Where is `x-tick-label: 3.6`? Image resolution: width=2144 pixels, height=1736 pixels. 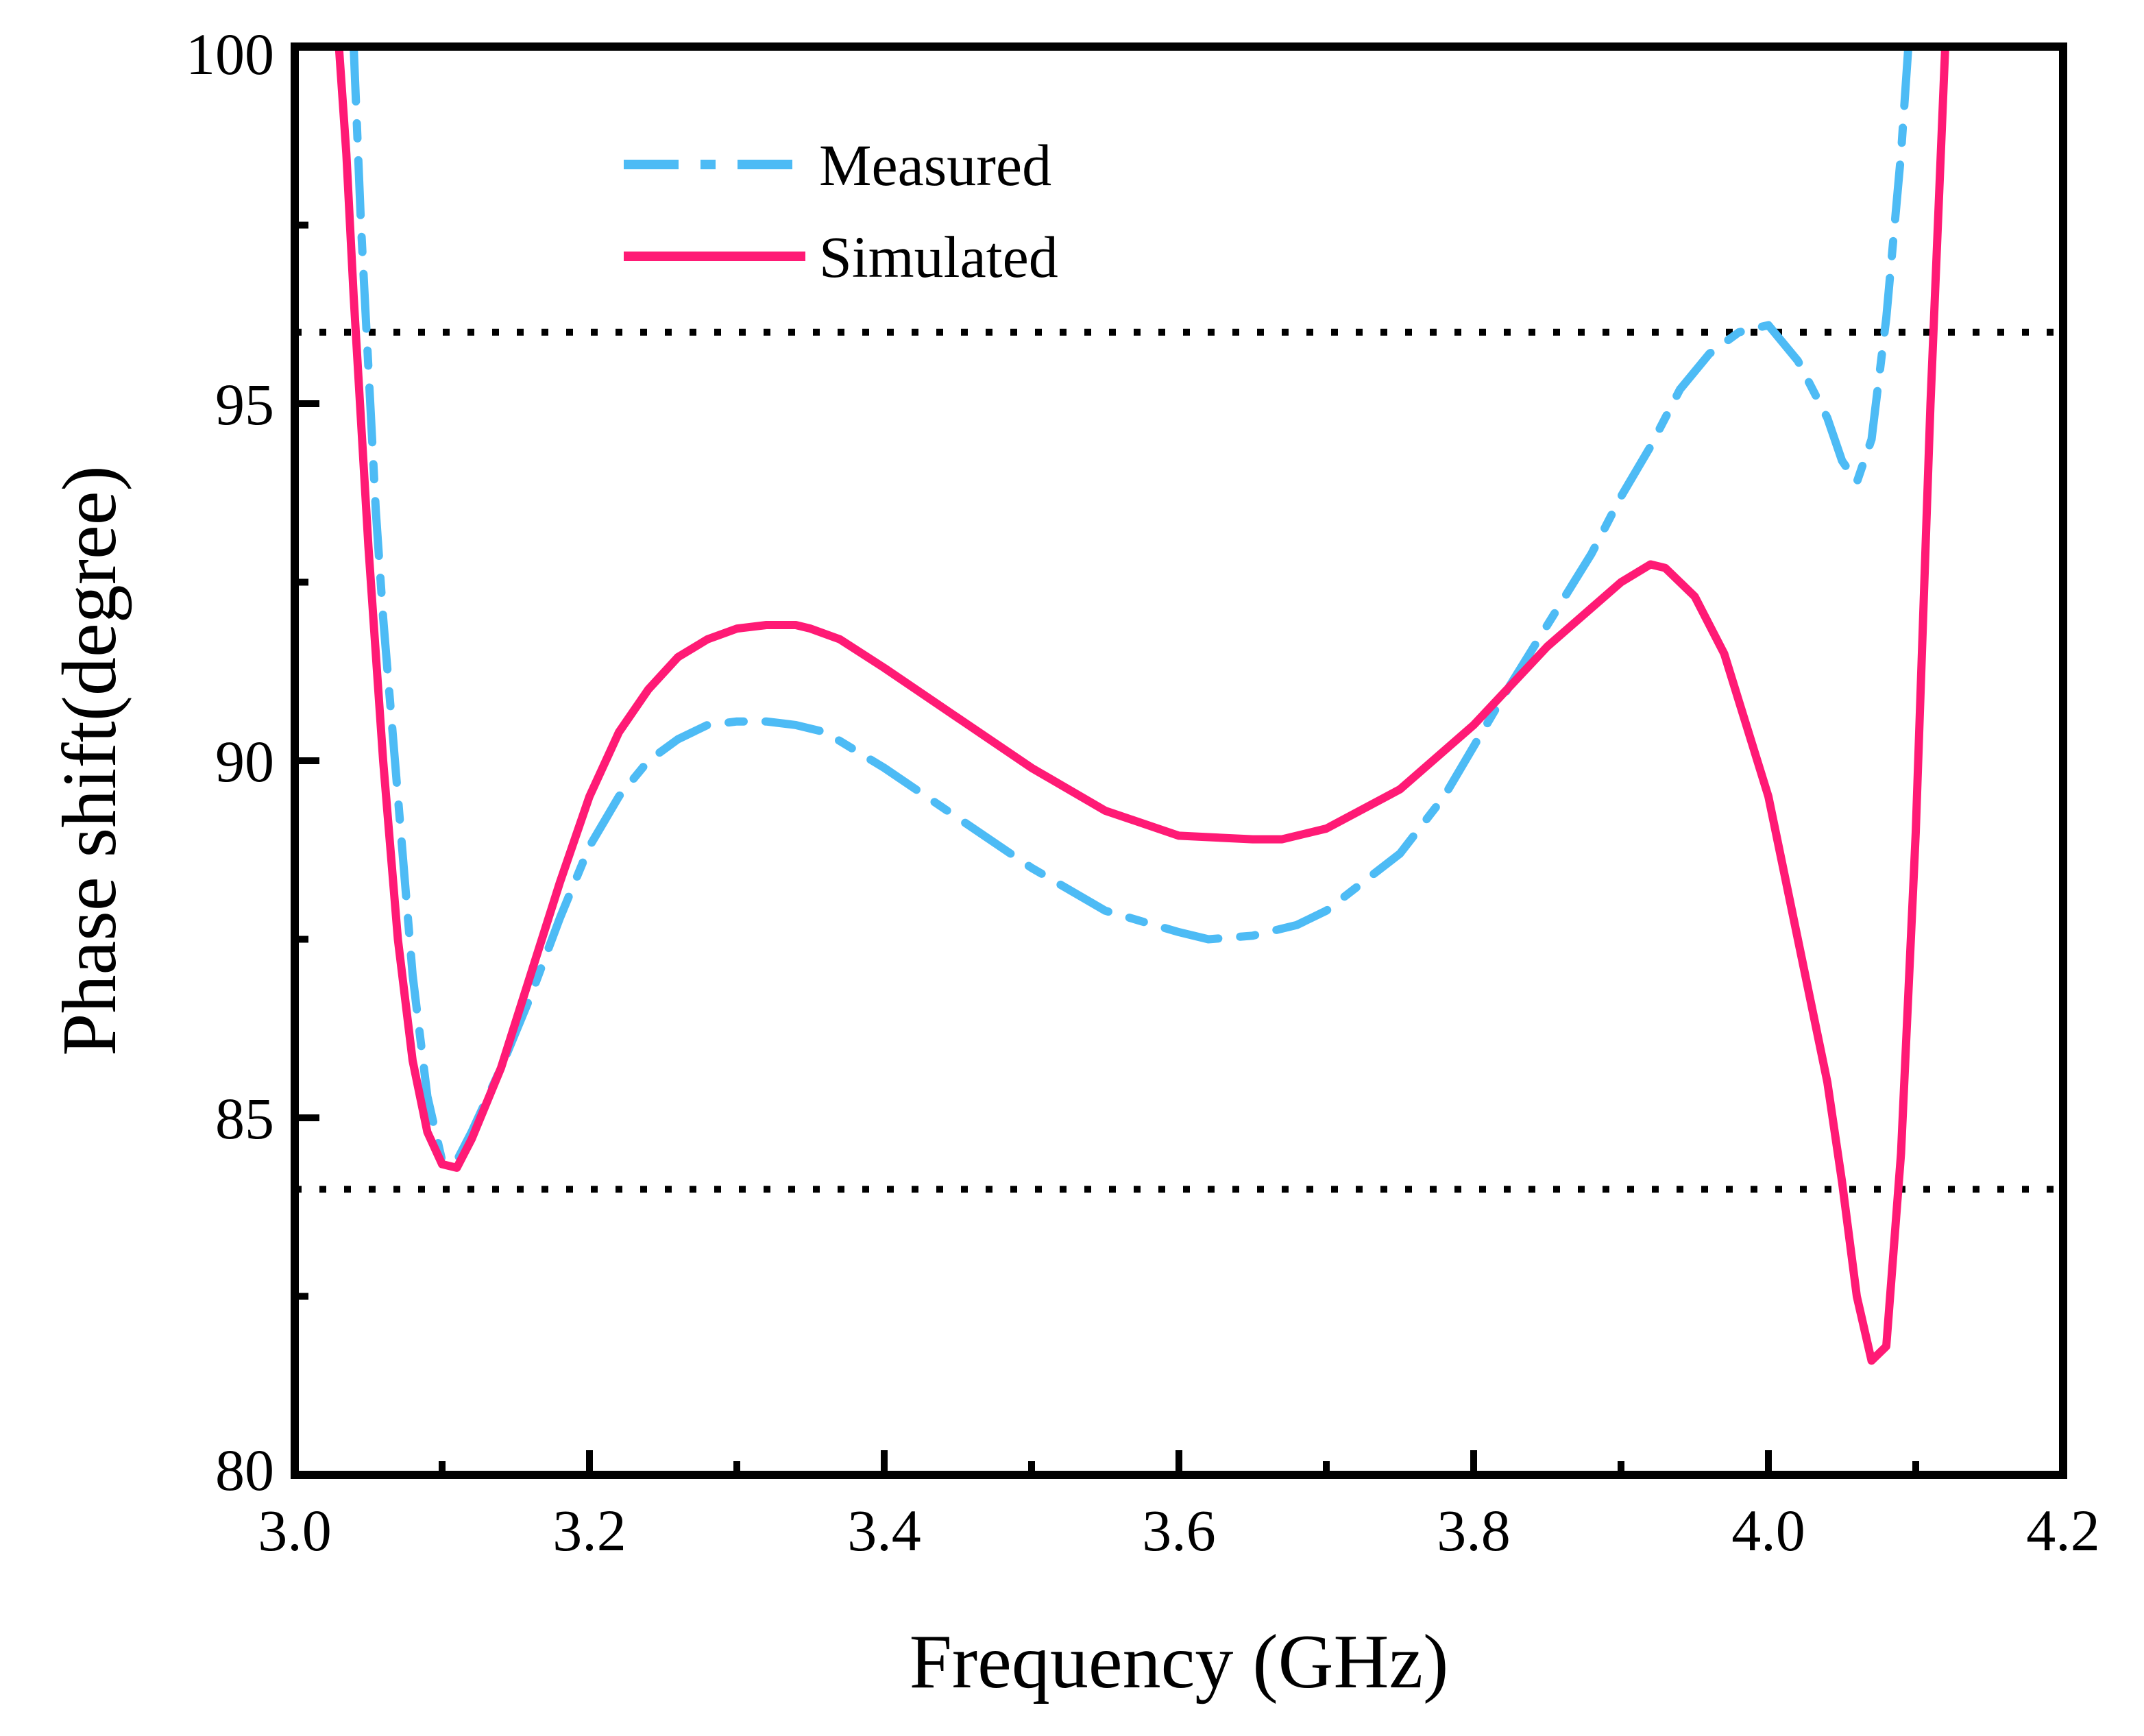
x-tick-label: 3.6 is located at coordinates (1179, 1530).